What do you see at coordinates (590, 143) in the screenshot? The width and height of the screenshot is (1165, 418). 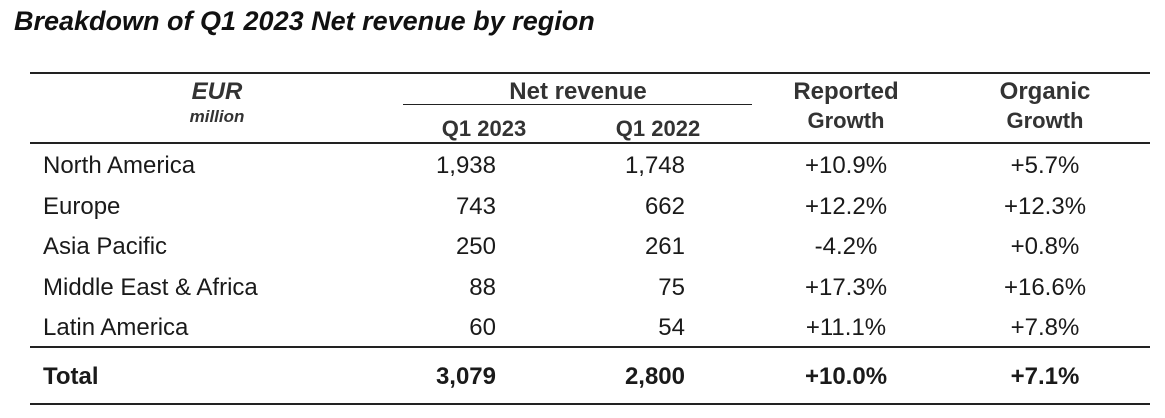 I see `header-bottom-rule` at bounding box center [590, 143].